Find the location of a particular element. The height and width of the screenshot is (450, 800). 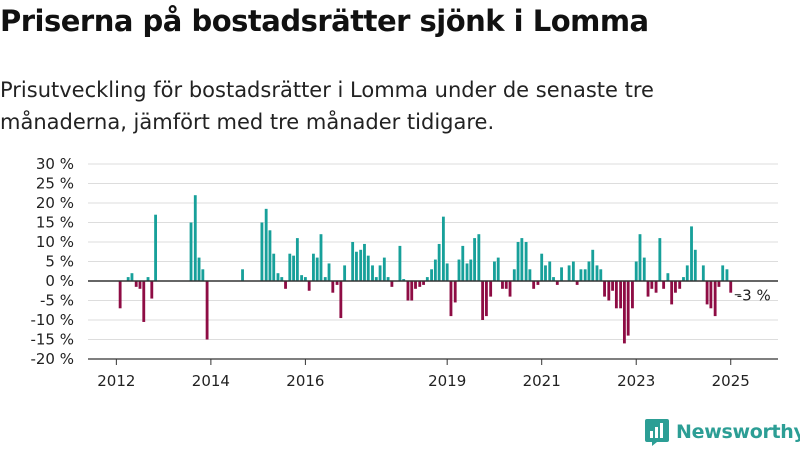

y-tick-label: 0 % is located at coordinates (59, 281).